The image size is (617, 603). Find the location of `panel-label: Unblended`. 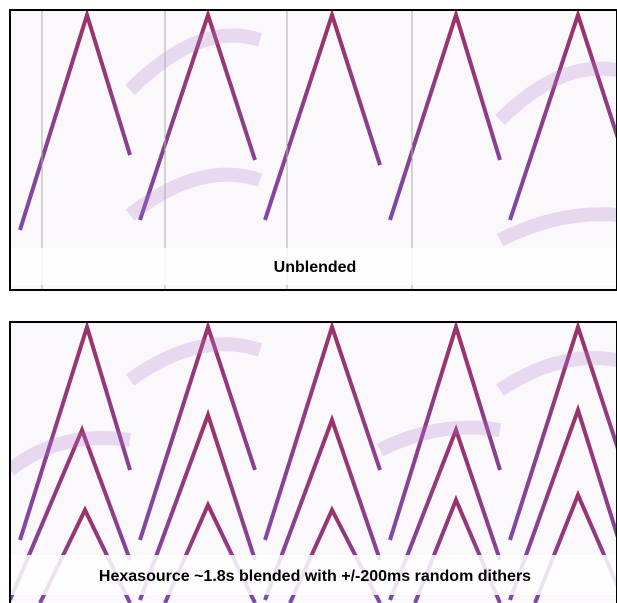

panel-label: Unblended is located at coordinates (315, 267).